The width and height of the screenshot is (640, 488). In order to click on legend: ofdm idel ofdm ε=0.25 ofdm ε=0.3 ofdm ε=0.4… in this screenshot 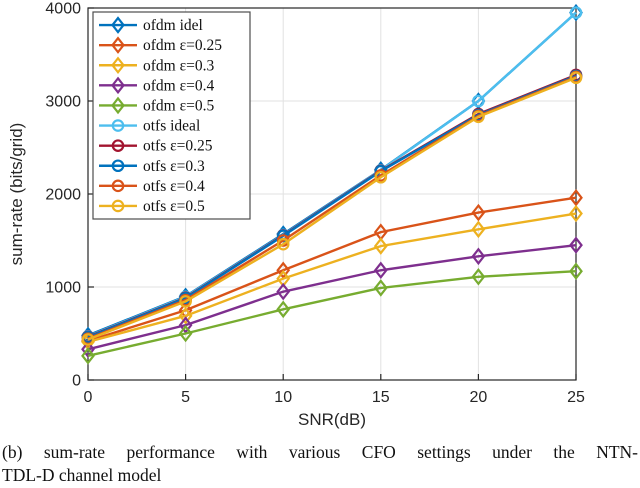, I will do `click(171, 115)`.